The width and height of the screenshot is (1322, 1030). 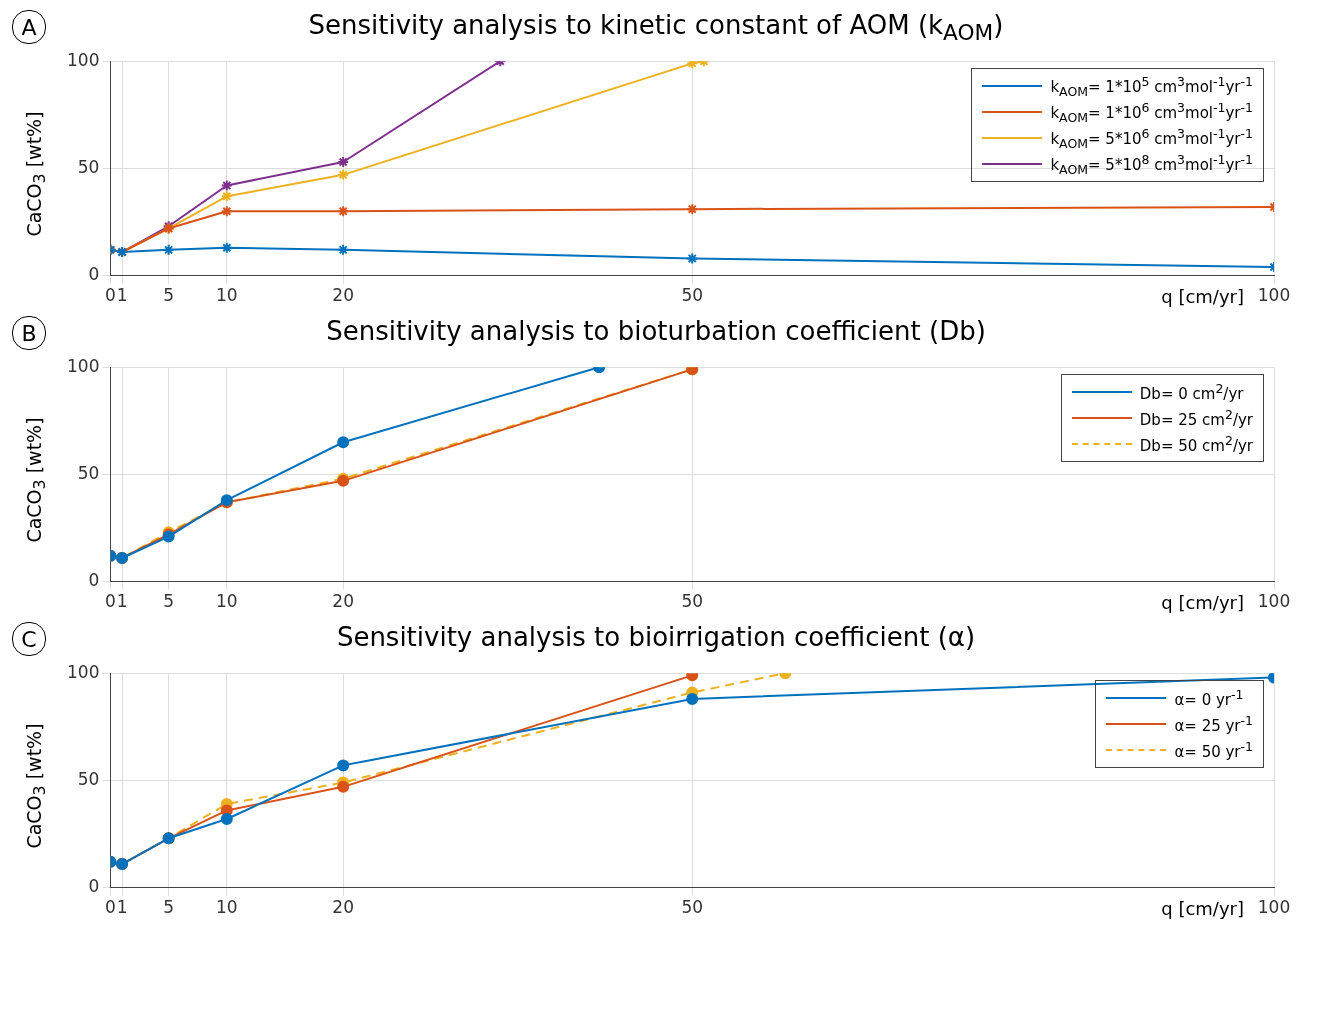 I want to click on legend-label: α= 0 yr$^{-1}$, so click(x=1209, y=698).